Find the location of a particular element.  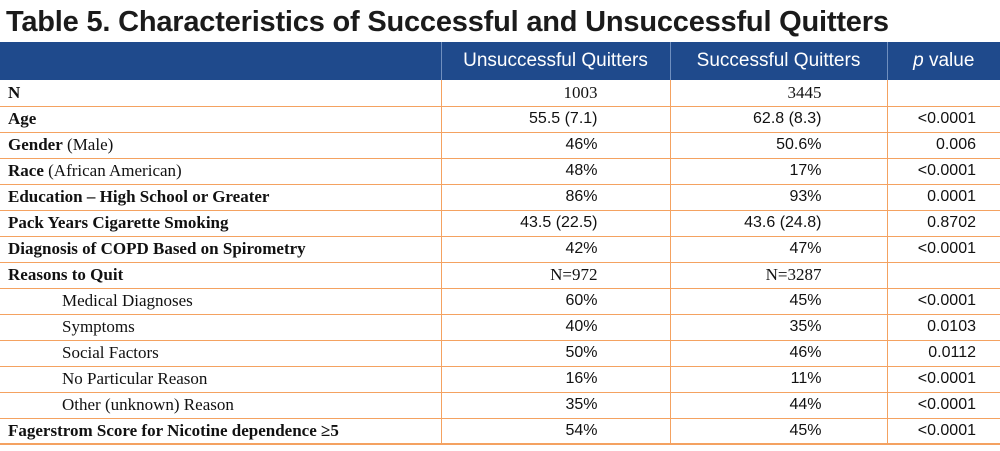

cell-p-value: 0.006 is located at coordinates (943, 145).